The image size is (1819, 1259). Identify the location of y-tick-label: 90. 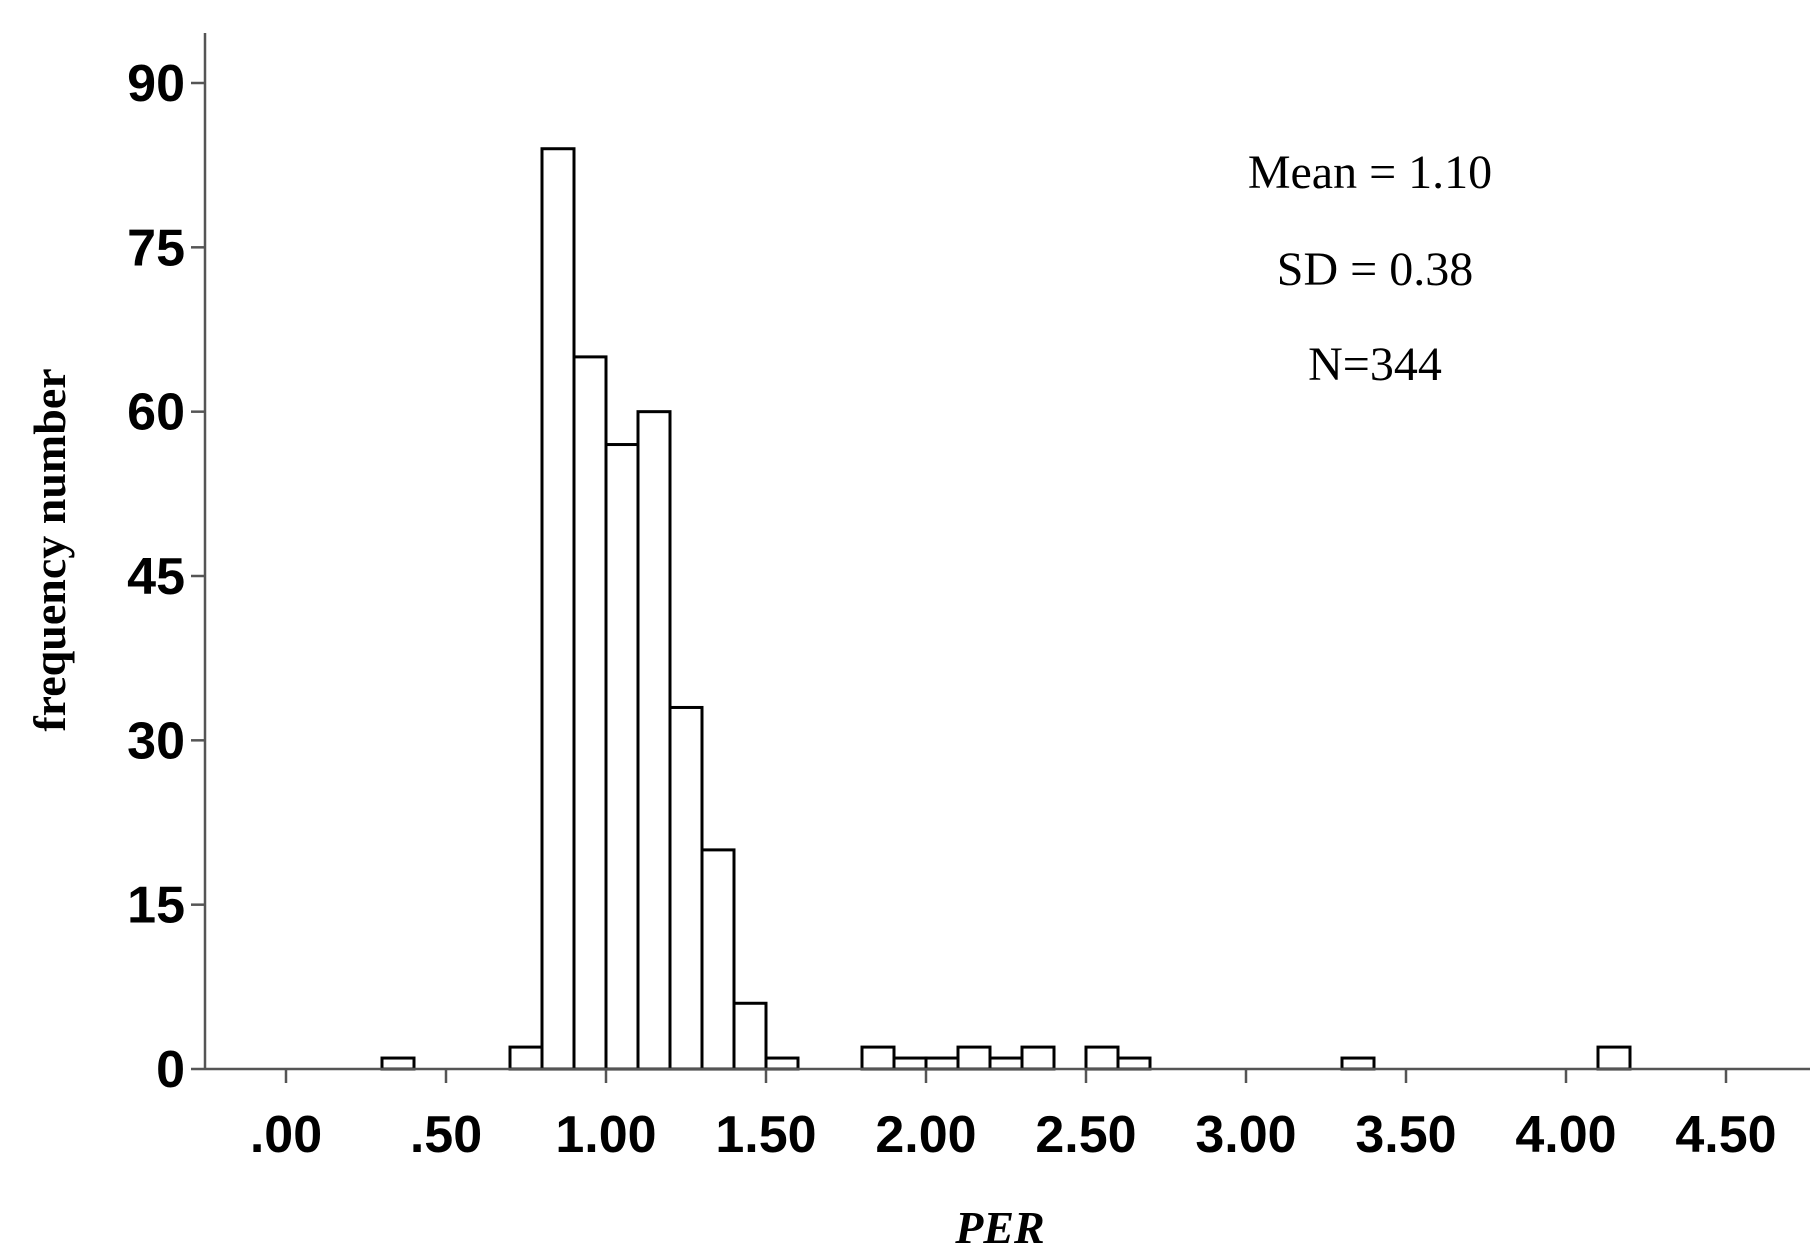
(156, 84).